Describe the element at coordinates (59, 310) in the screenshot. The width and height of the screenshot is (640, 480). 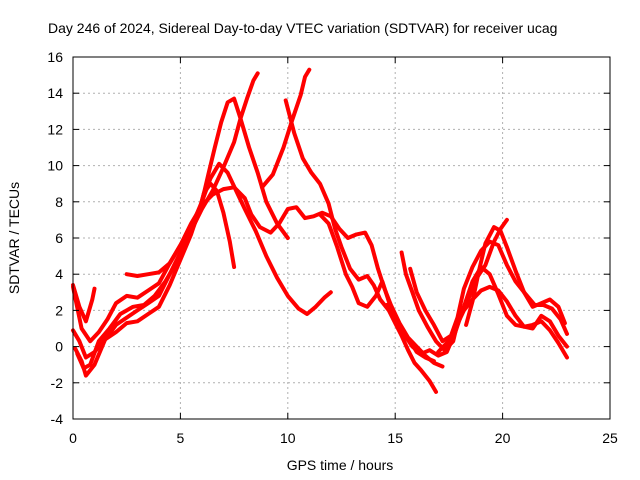
I see `y-tick-label: 2` at that location.